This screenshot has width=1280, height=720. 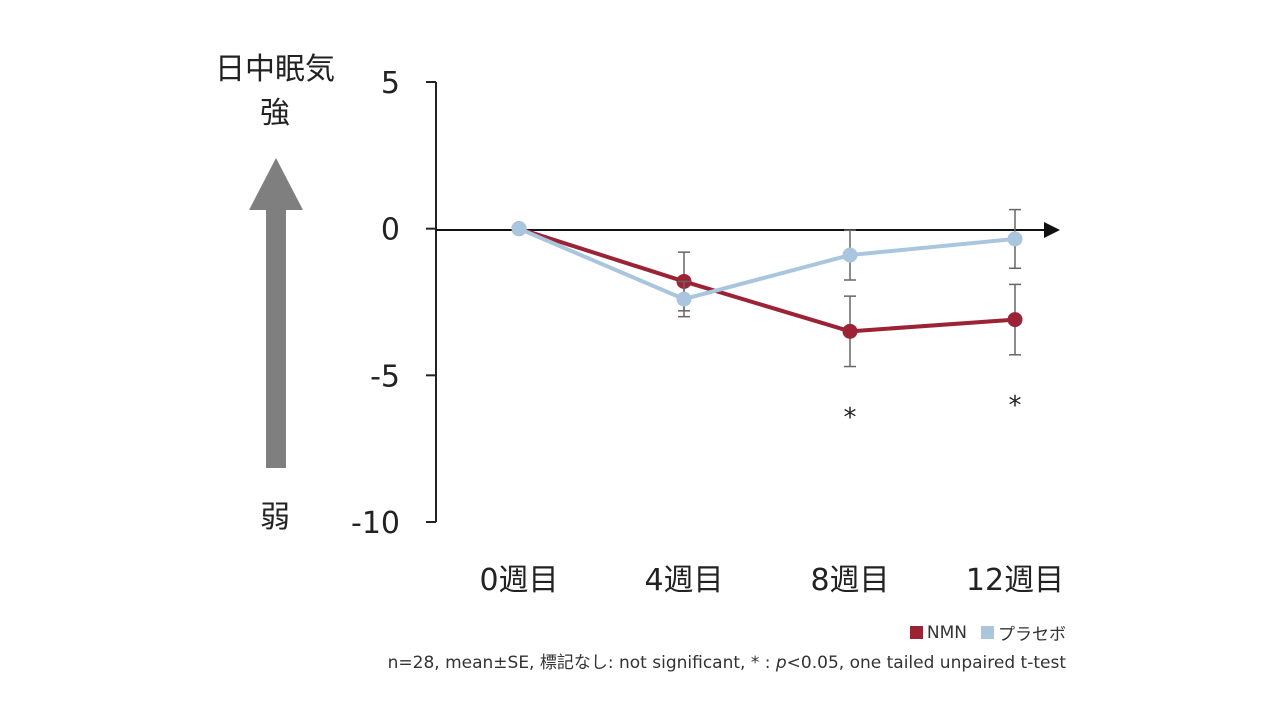 What do you see at coordinates (390, 230) in the screenshot?
I see `y-tick-label: 0` at bounding box center [390, 230].